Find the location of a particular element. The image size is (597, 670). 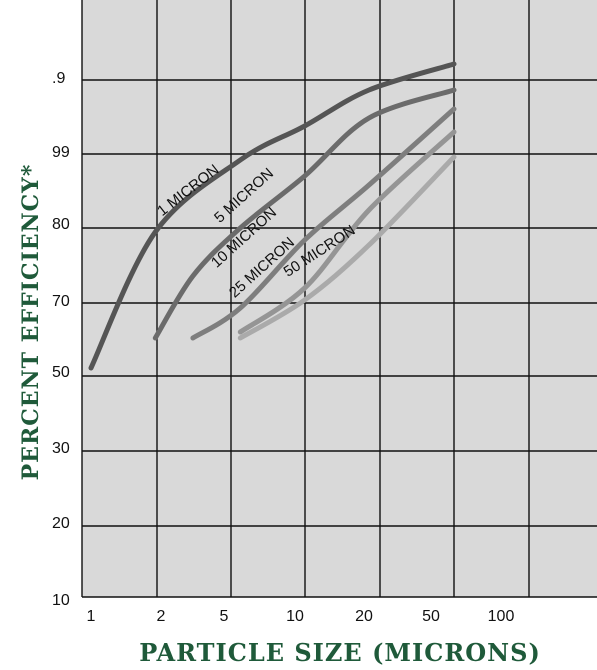

y-tick-label: 30 is located at coordinates (61, 448).